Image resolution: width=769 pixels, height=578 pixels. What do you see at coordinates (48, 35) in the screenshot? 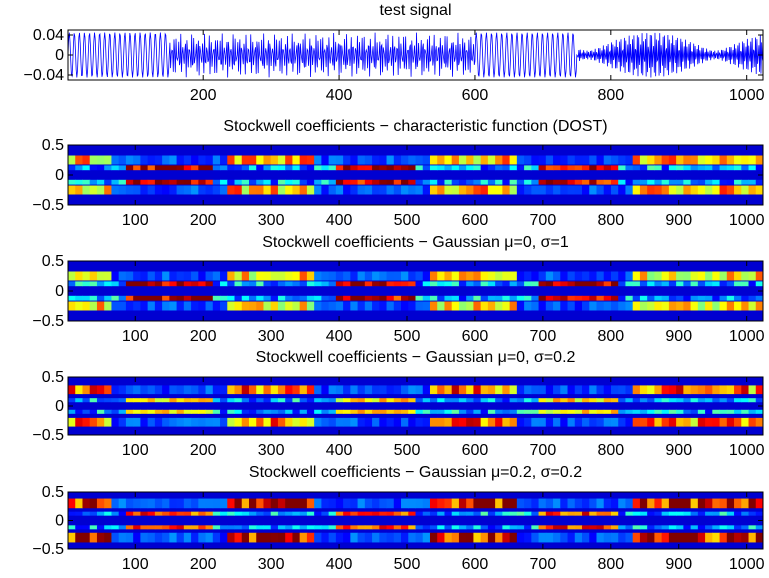
I see `y-tick-label: 0.04` at bounding box center [48, 35].